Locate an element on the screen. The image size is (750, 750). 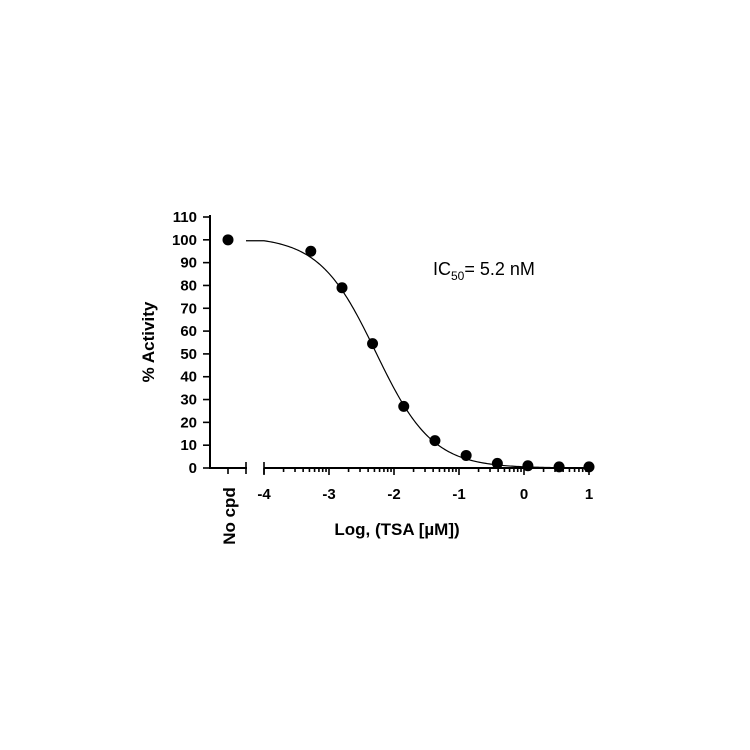
x-tick-label: 0 is located at coordinates (524, 494).